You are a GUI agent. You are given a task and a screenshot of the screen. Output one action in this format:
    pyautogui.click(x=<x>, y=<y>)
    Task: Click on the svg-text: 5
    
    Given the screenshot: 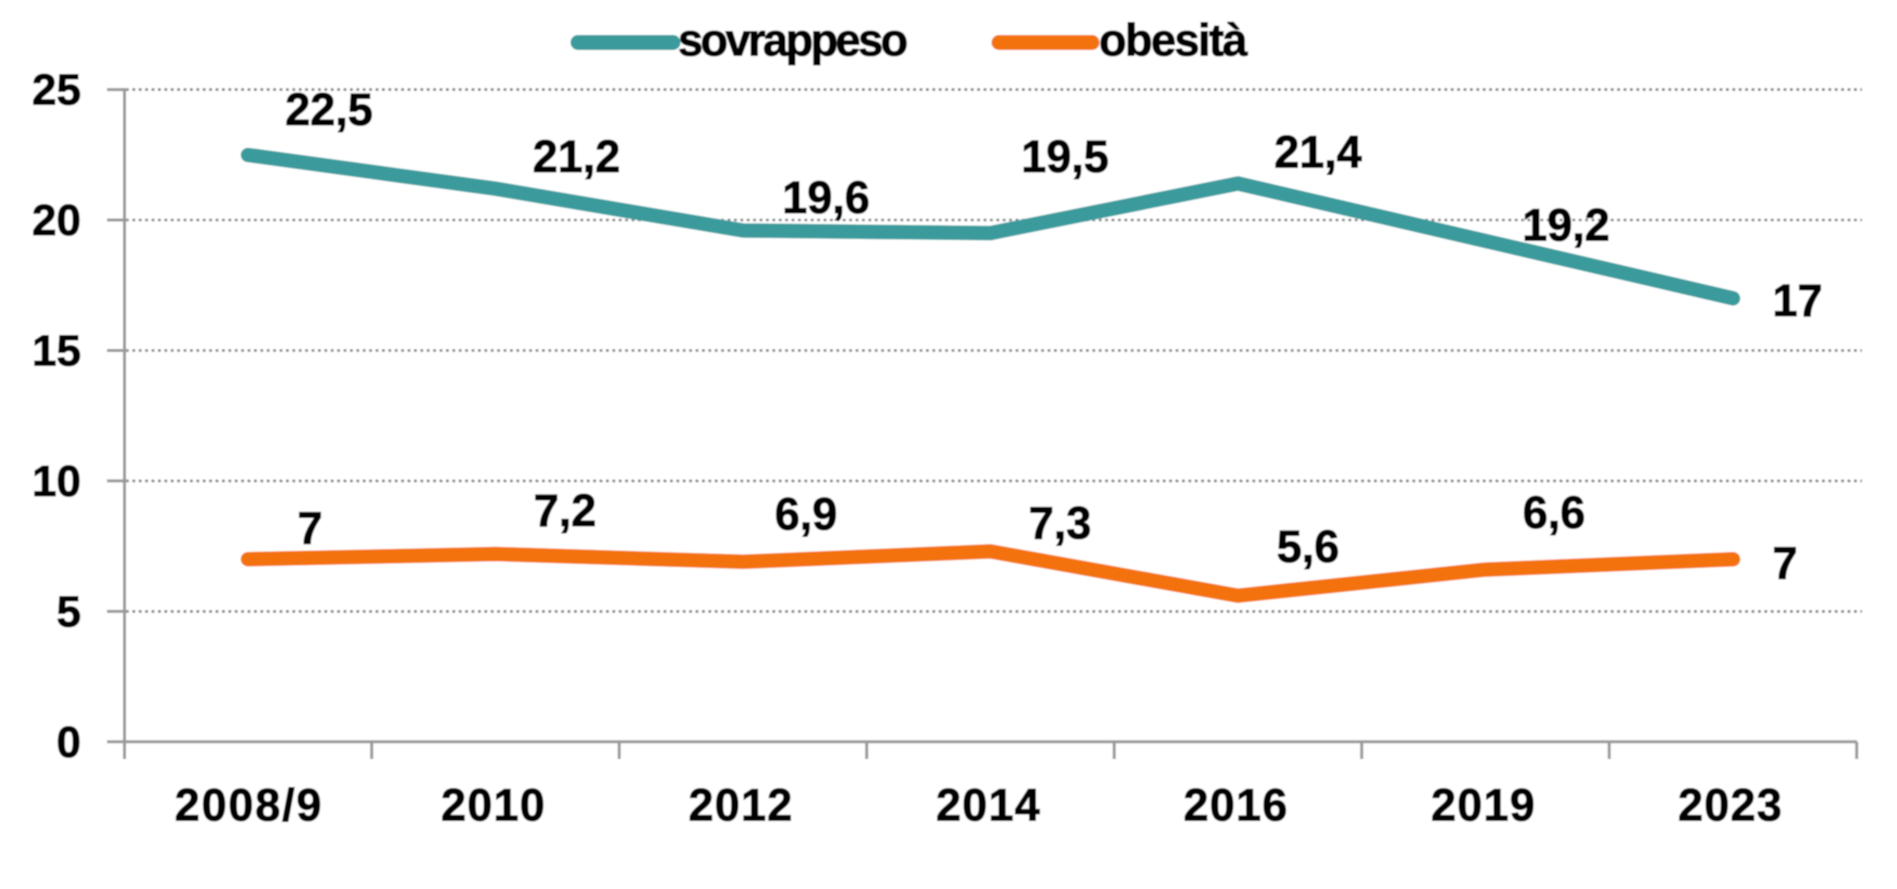 What is the action you would take?
    pyautogui.click(x=69, y=611)
    